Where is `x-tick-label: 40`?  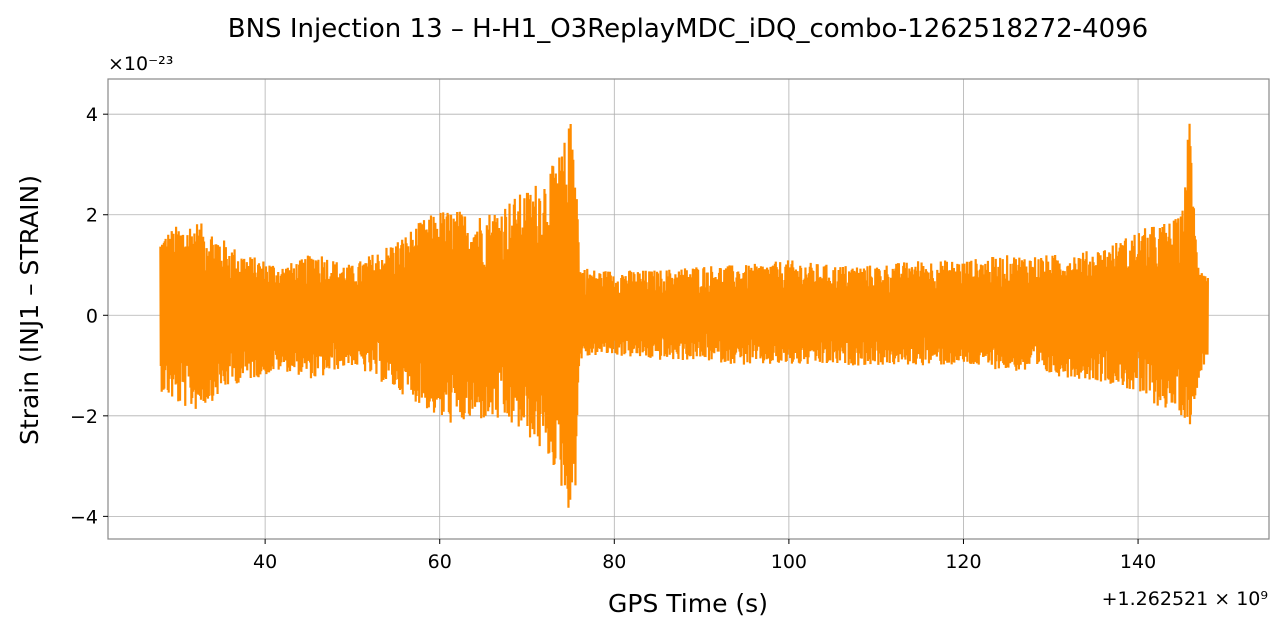
x-tick-label: 40 is located at coordinates (265, 562).